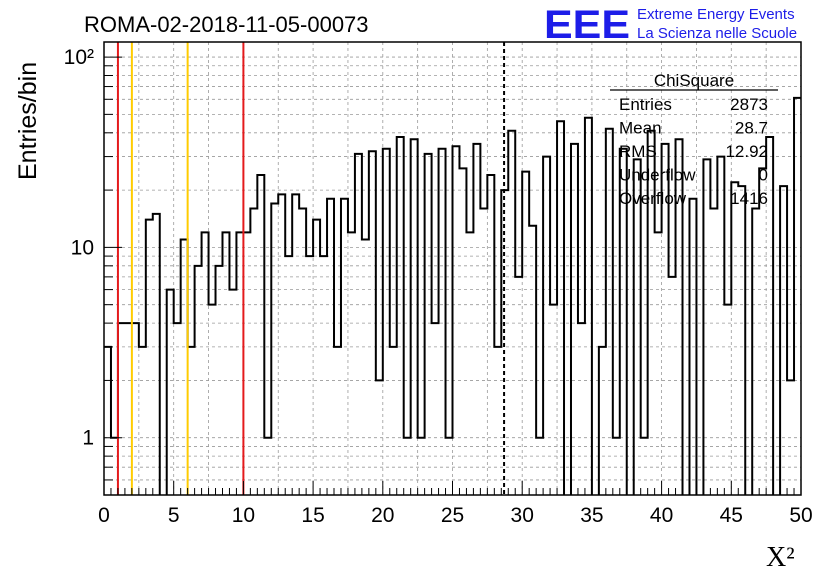  What do you see at coordinates (763, 175) in the screenshot?
I see `stats-row-value: 0` at bounding box center [763, 175].